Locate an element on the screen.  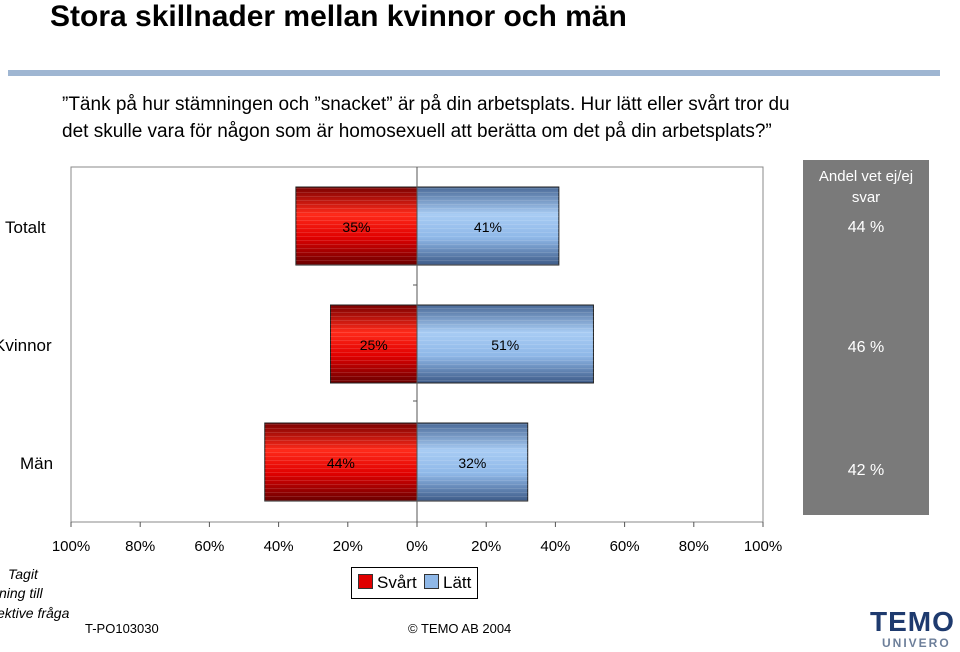
footer-code: T-PO103030 is located at coordinates (122, 628).